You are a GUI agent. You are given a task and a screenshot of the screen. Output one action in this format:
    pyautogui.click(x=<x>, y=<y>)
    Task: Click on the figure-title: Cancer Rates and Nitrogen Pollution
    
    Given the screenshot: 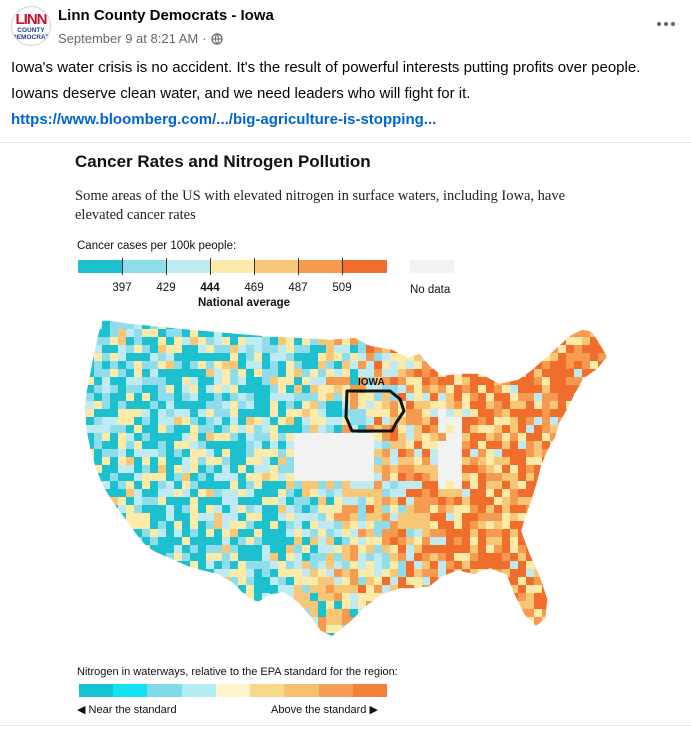 What is the action you would take?
    pyautogui.click(x=223, y=161)
    